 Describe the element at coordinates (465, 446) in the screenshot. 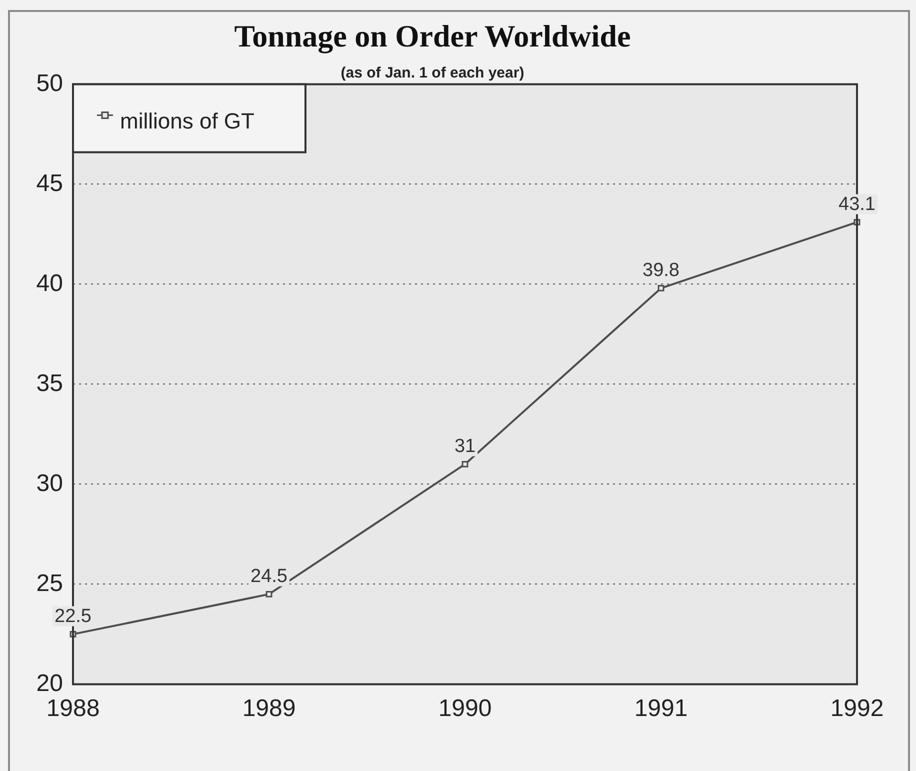

I see `data-label: 31` at that location.